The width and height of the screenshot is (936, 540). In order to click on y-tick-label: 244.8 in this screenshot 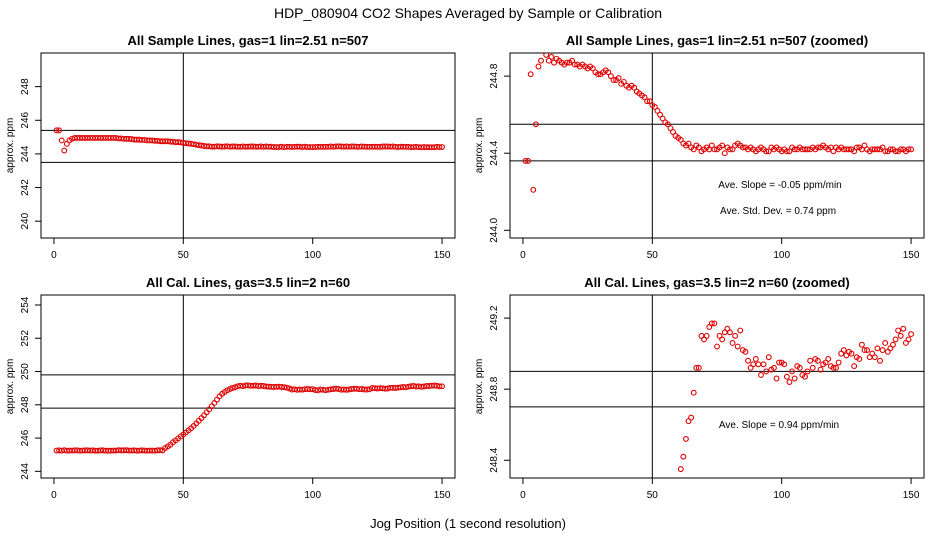, I will do `click(494, 75)`.